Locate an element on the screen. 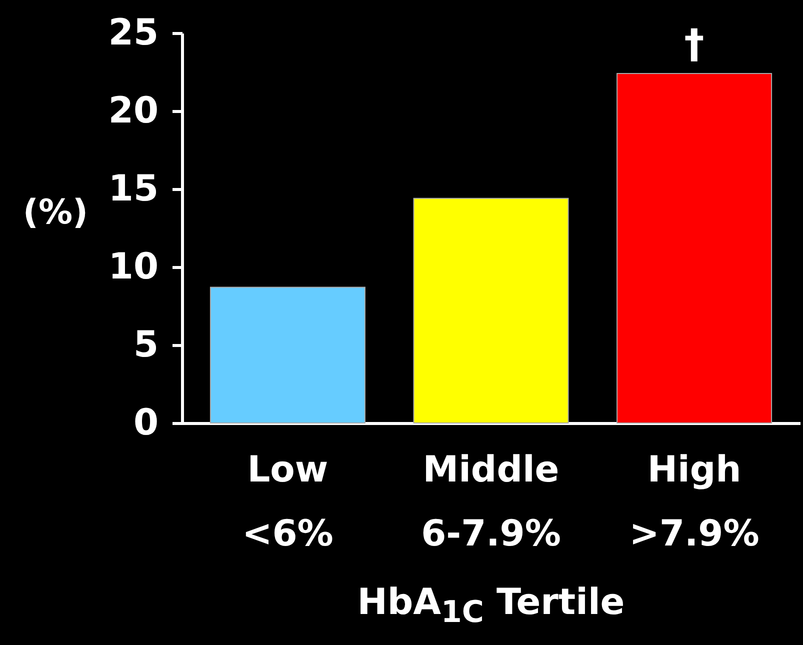  x-axis-title: HbA$_{1C}$ Tertile is located at coordinates (491, 606).